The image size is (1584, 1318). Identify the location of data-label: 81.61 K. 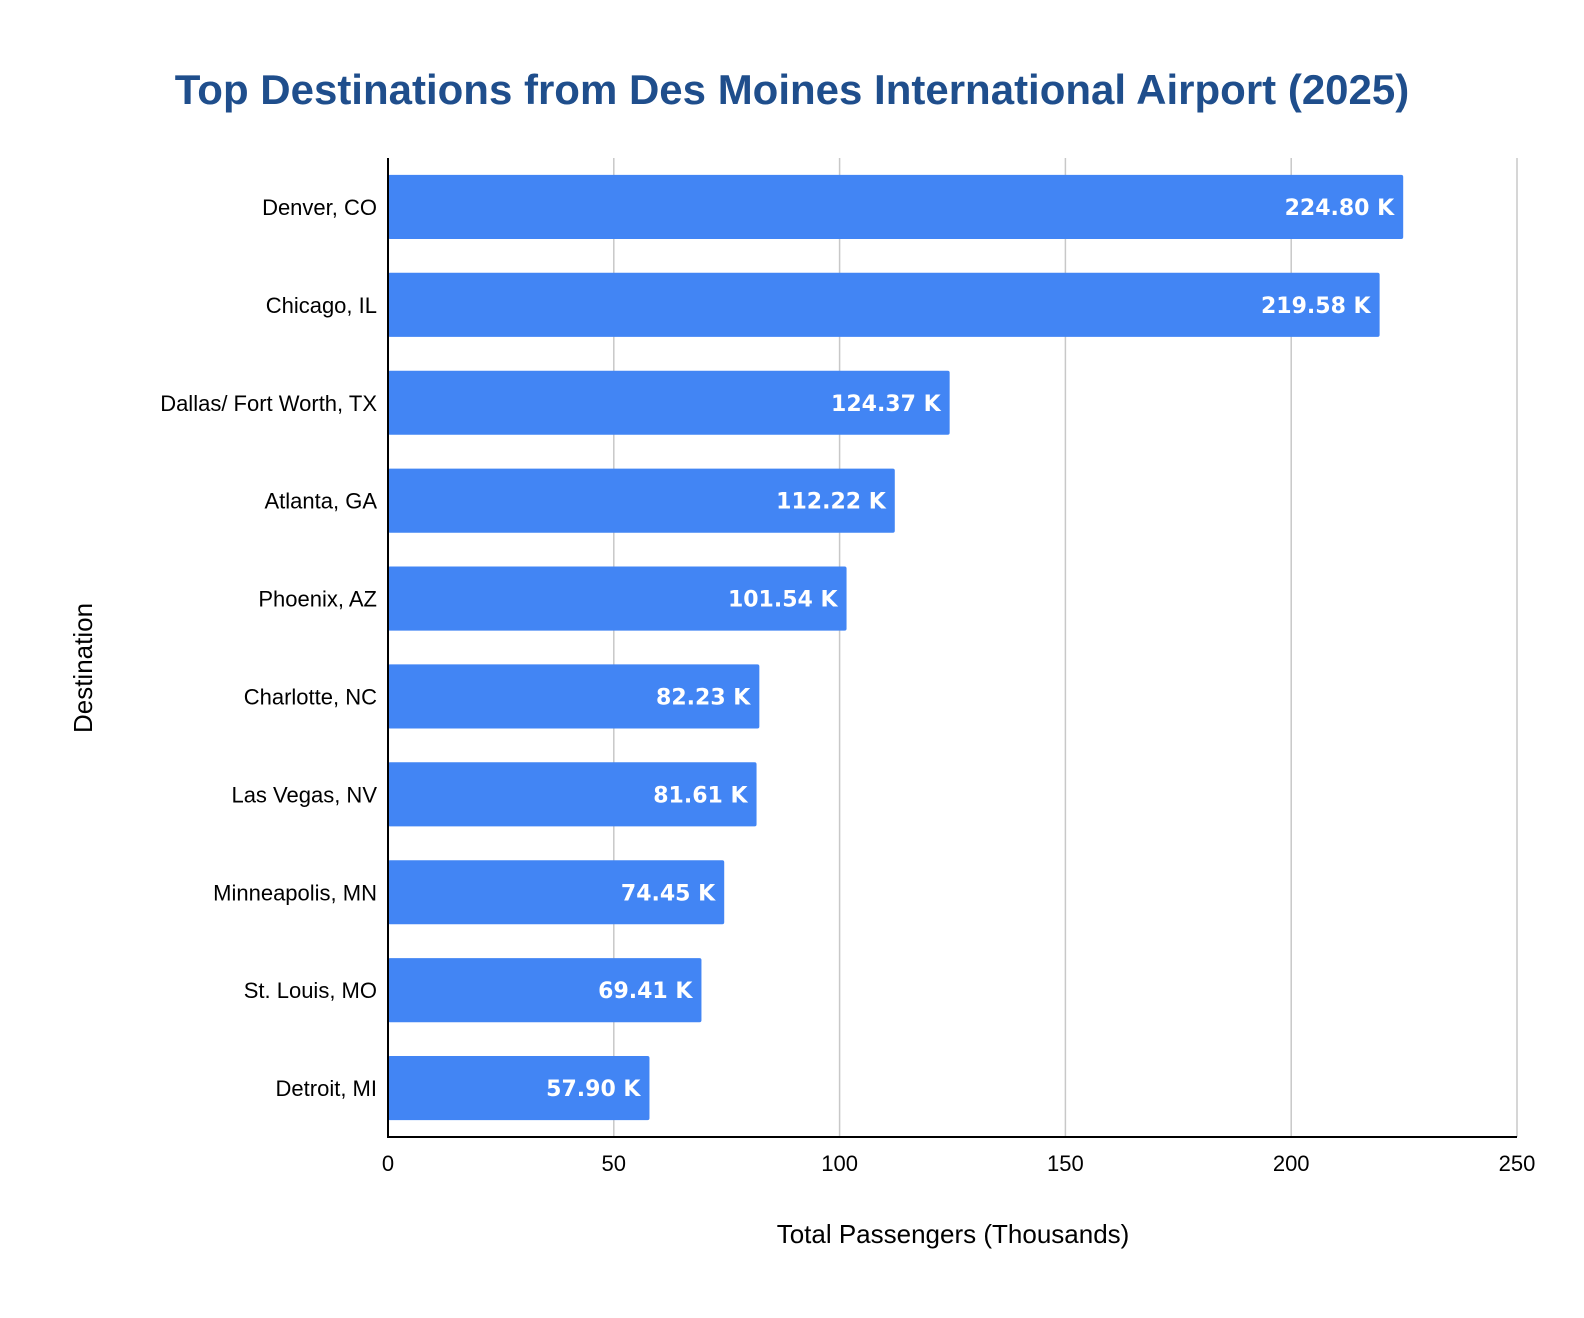
(700, 795).